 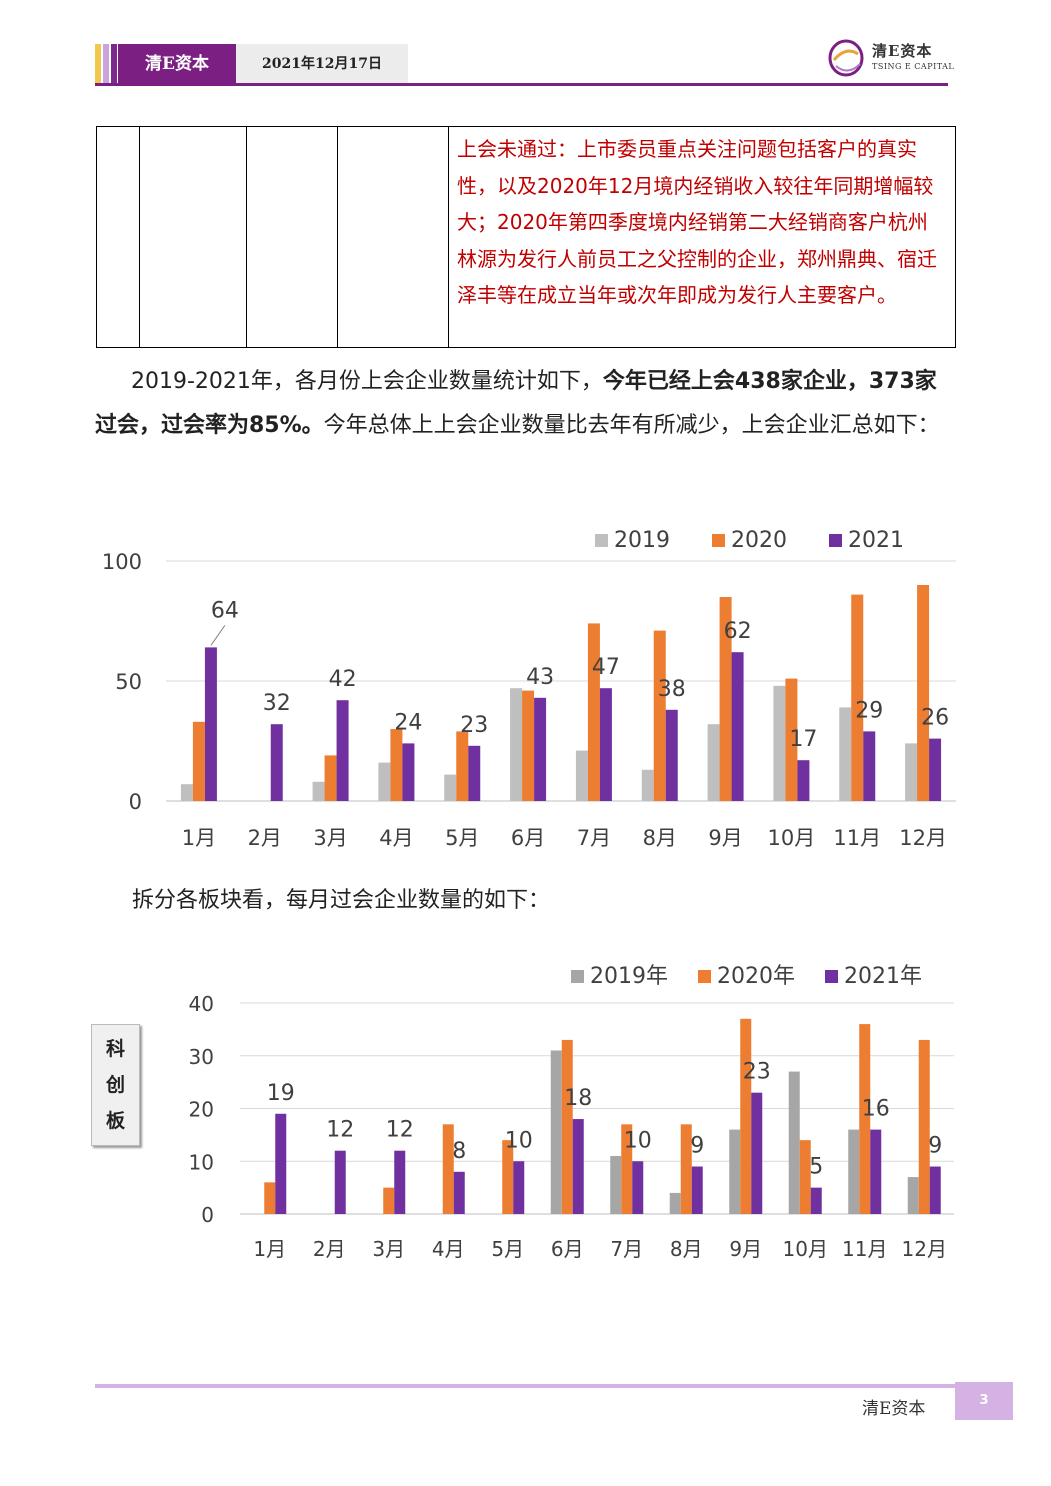 I want to click on data-label: 42, so click(x=343, y=679).